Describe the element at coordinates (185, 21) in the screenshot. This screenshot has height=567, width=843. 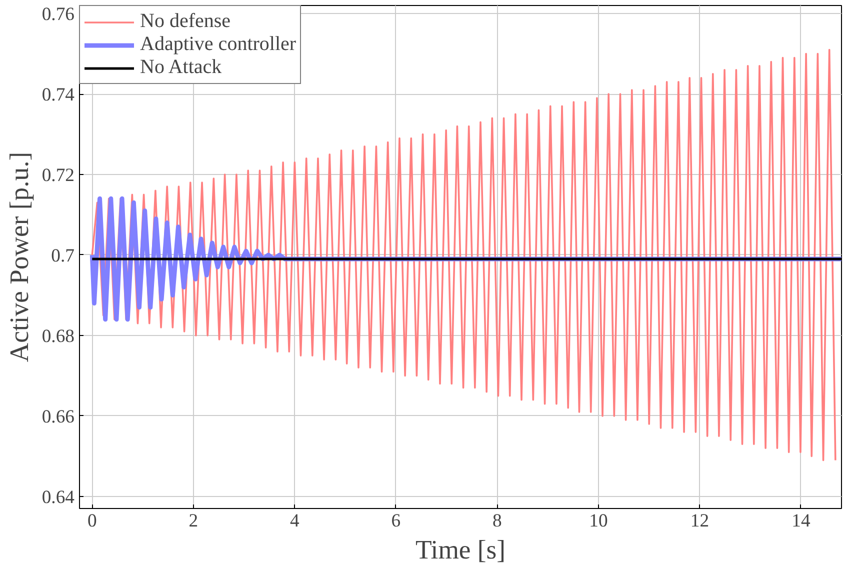
I see `legend-label: No defense` at that location.